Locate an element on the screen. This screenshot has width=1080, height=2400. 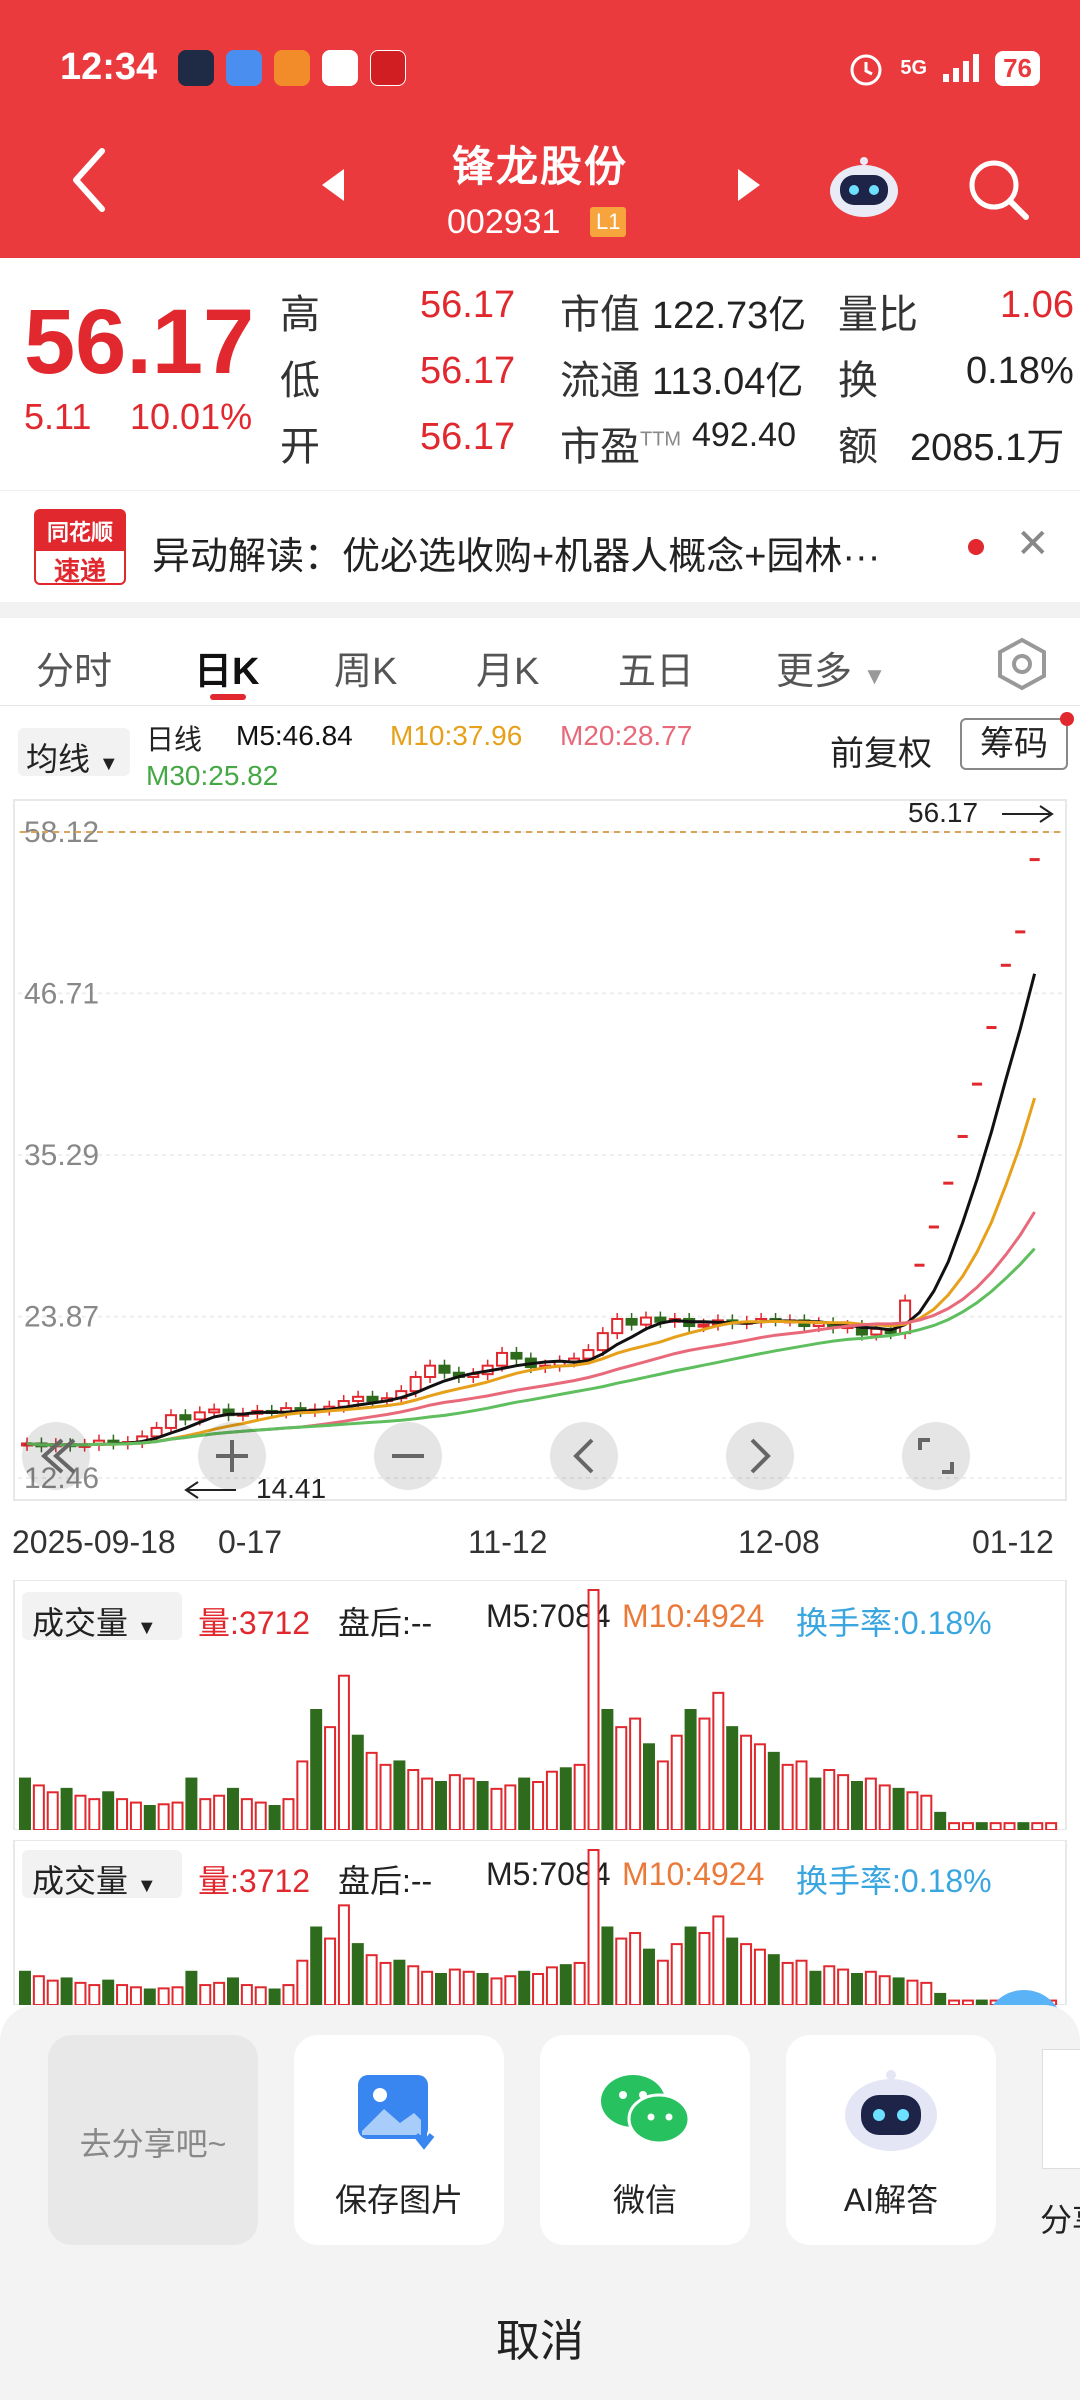
news-text: 异动解读：优必选收购+机器人概念+园林··· is located at coordinates (516, 557).